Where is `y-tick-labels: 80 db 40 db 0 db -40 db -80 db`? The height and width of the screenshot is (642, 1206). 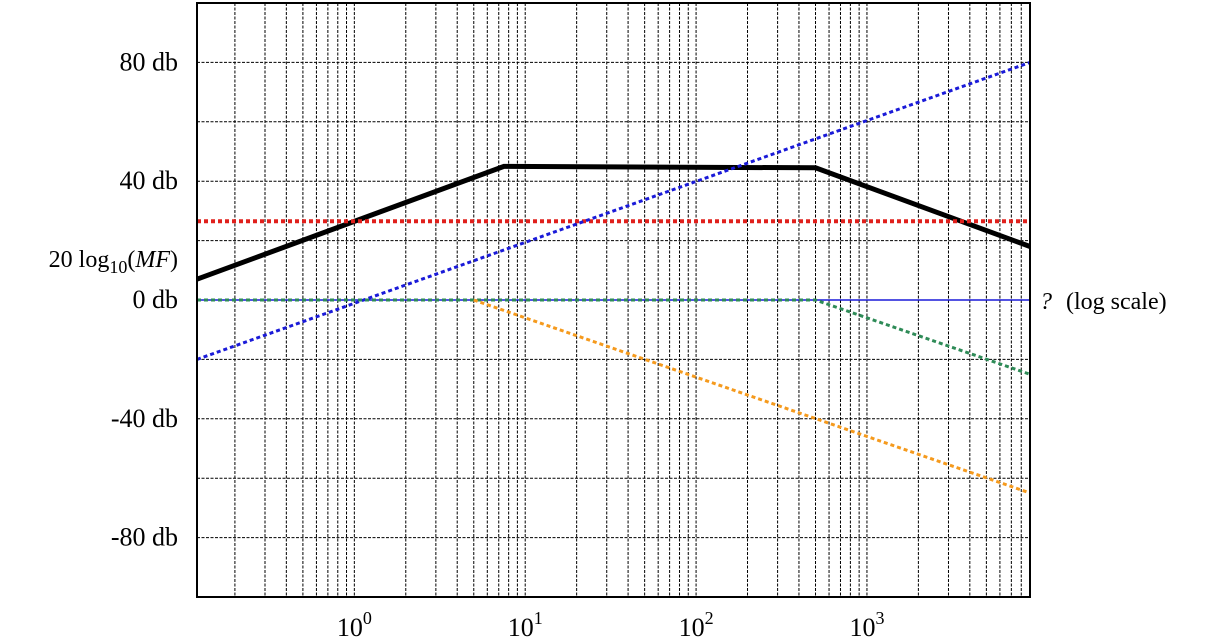 y-tick-labels: 80 db 40 db 0 db -40 db -80 db is located at coordinates (144, 299).